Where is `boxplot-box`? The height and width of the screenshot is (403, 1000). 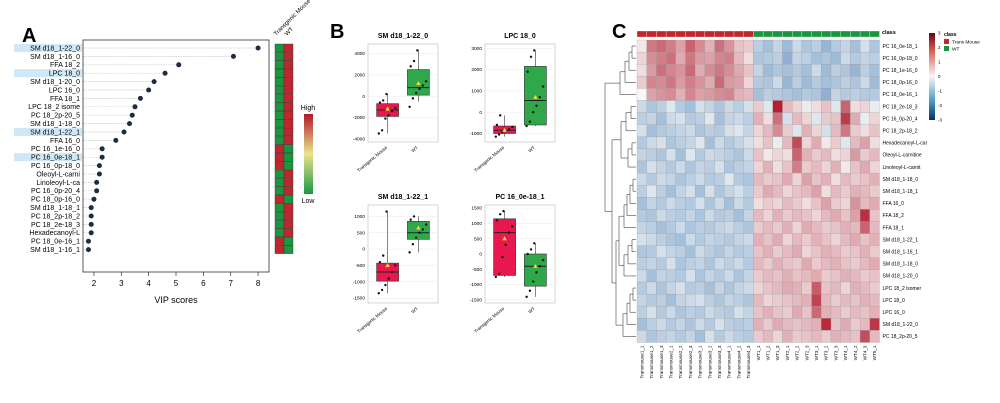 boxplot-box is located at coordinates (535, 270).